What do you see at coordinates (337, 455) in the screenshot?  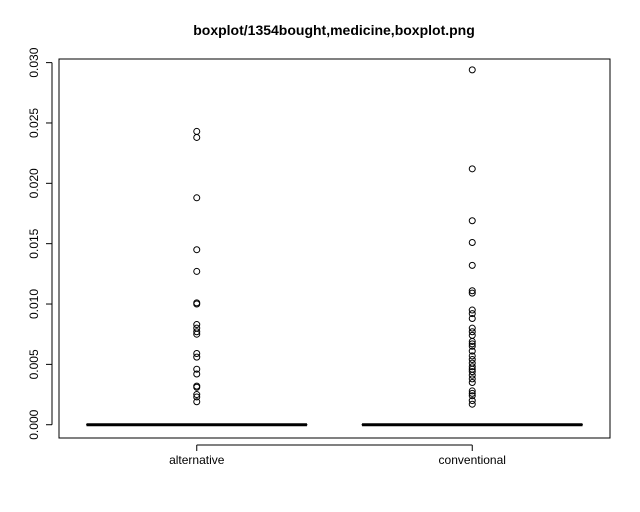 I see `x-axis: alternative conventional` at bounding box center [337, 455].